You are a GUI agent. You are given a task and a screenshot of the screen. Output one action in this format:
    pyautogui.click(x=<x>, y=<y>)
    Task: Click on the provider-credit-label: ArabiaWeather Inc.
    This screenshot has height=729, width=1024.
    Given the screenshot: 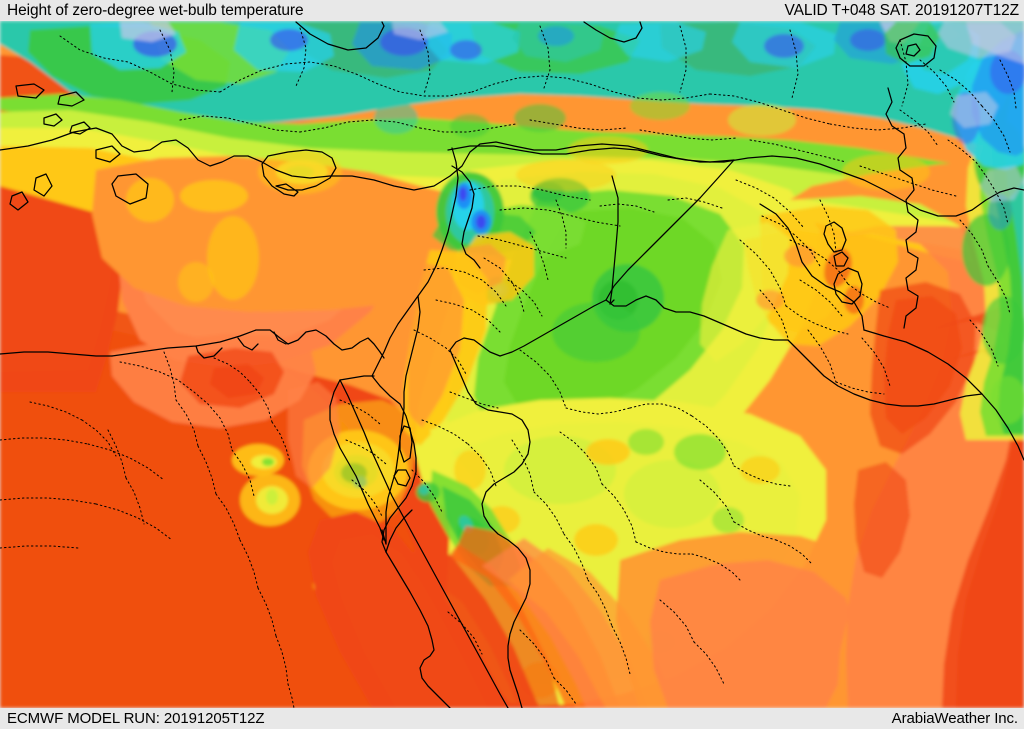 What is the action you would take?
    pyautogui.click(x=954, y=718)
    